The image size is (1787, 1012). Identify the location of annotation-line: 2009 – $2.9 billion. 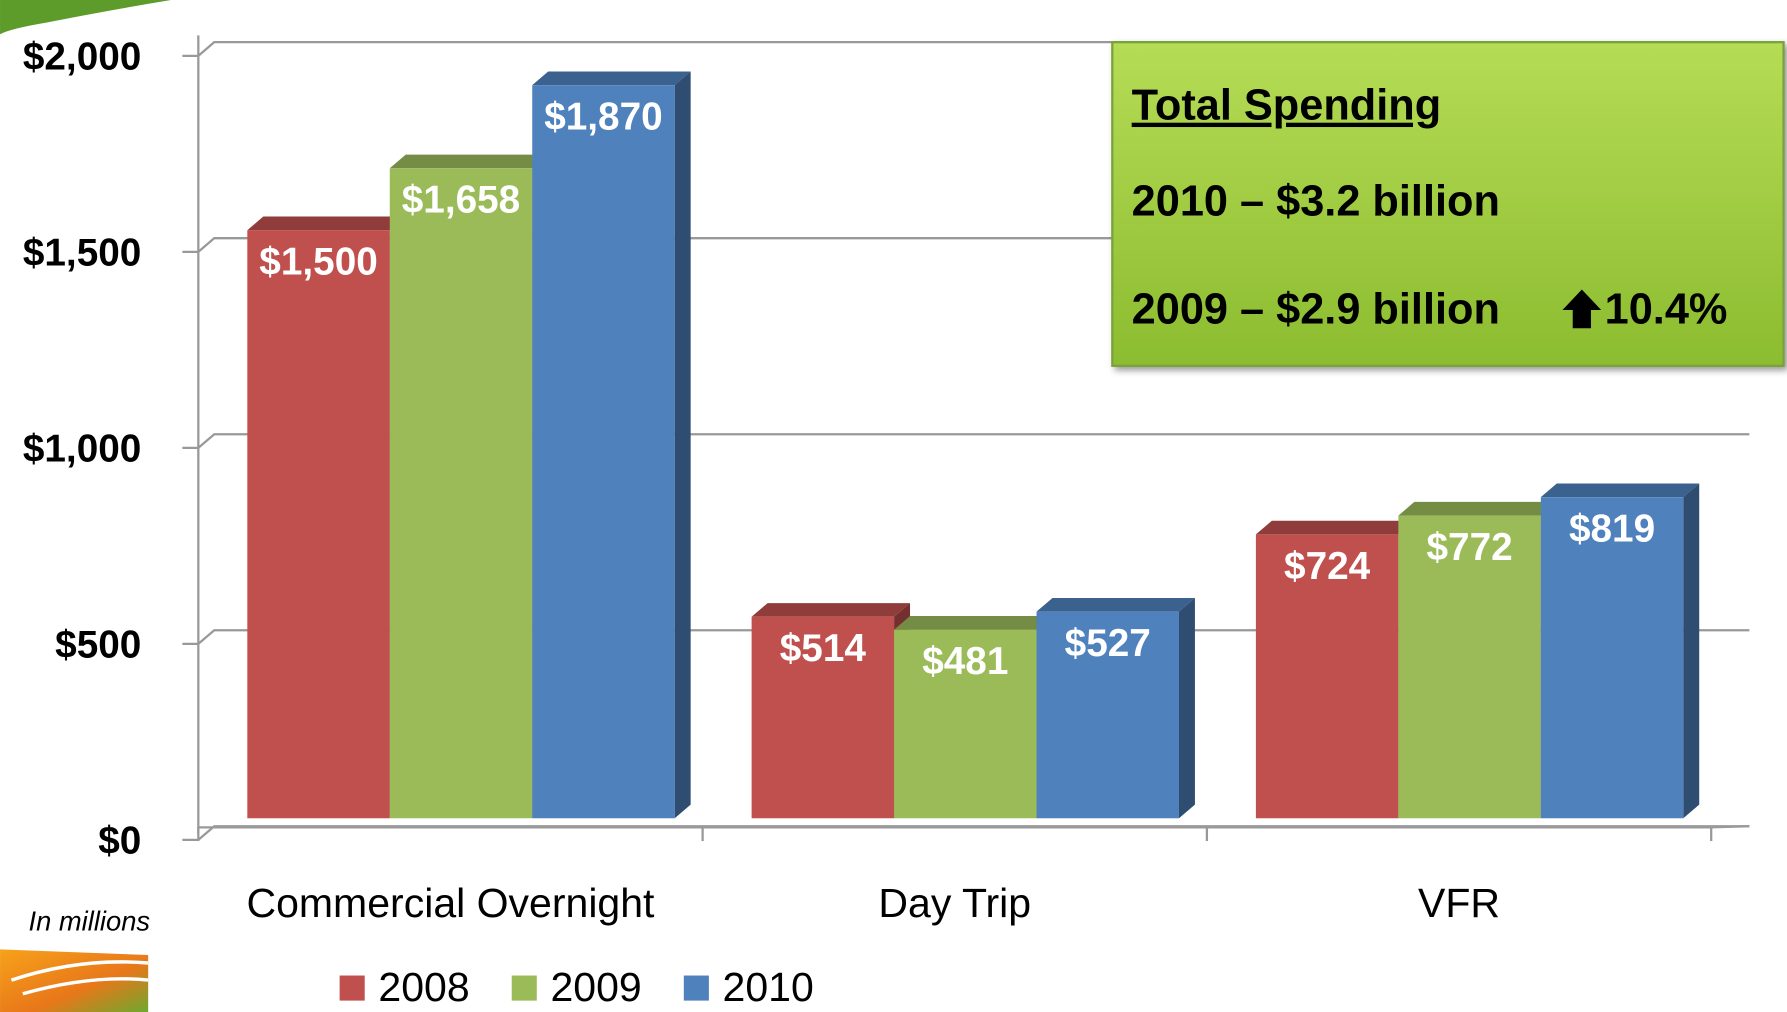
(1316, 310).